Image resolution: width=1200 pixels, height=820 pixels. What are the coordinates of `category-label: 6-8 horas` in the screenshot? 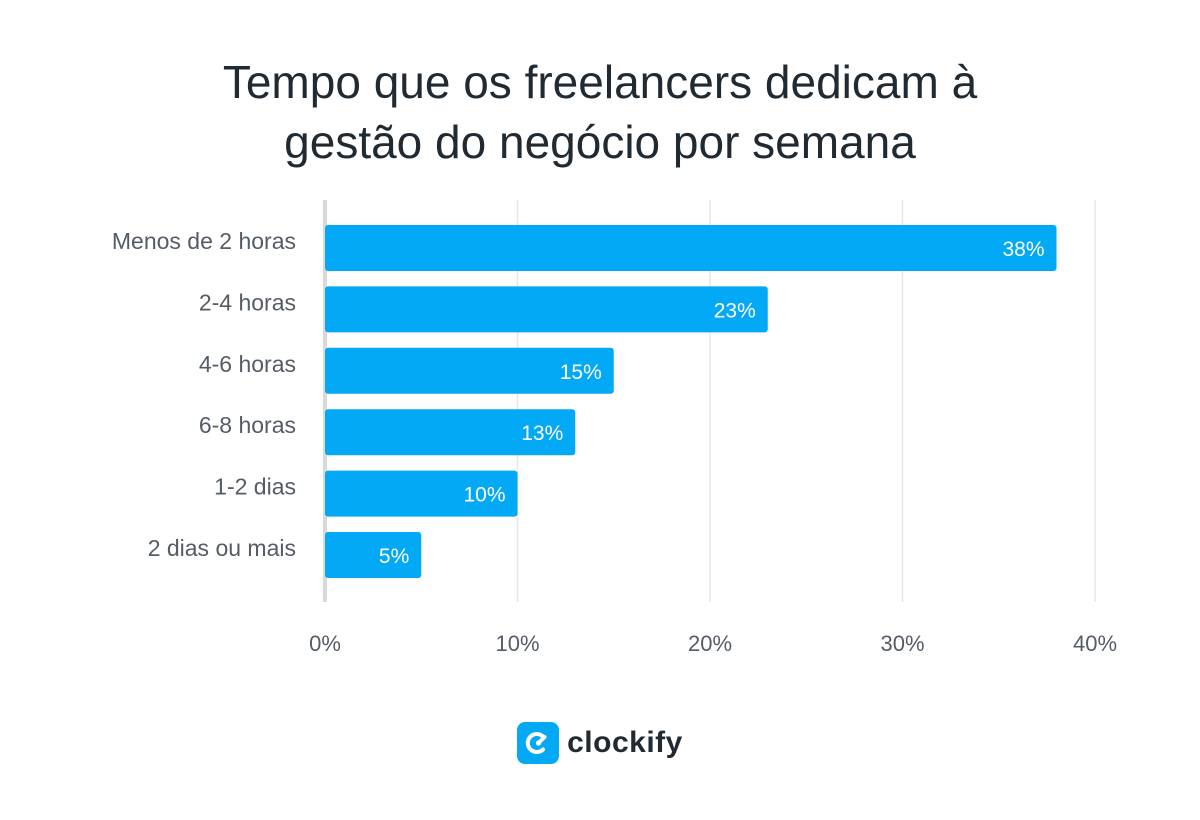 It's located at (247, 425).